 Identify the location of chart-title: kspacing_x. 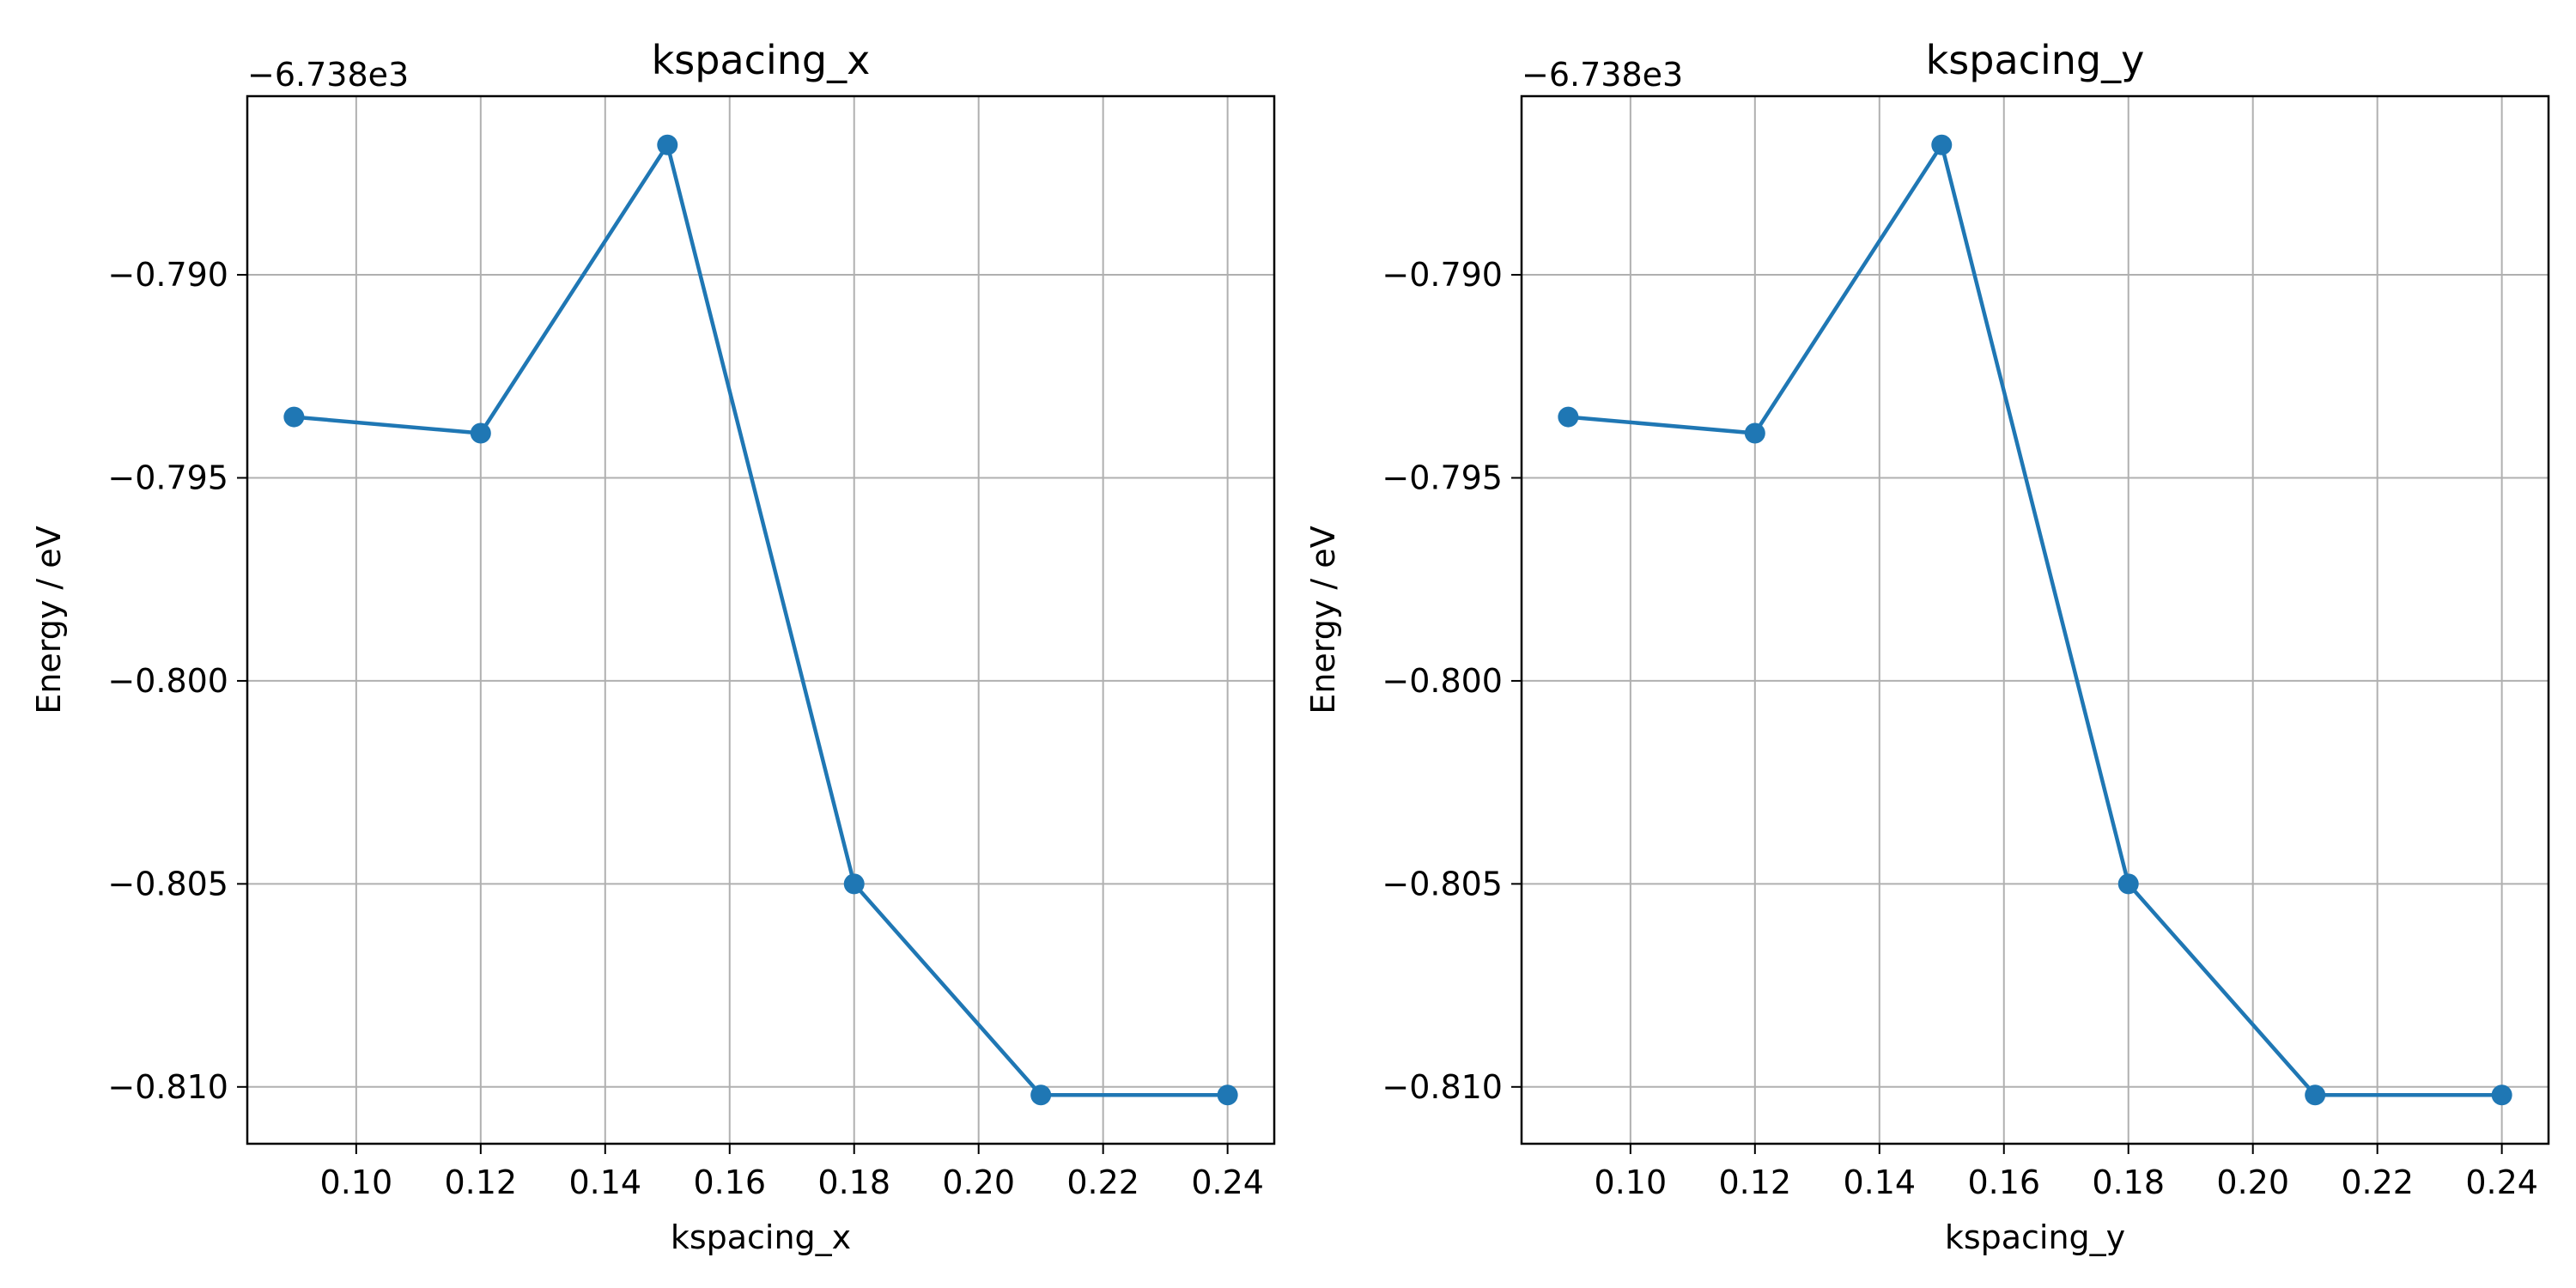
(761, 60).